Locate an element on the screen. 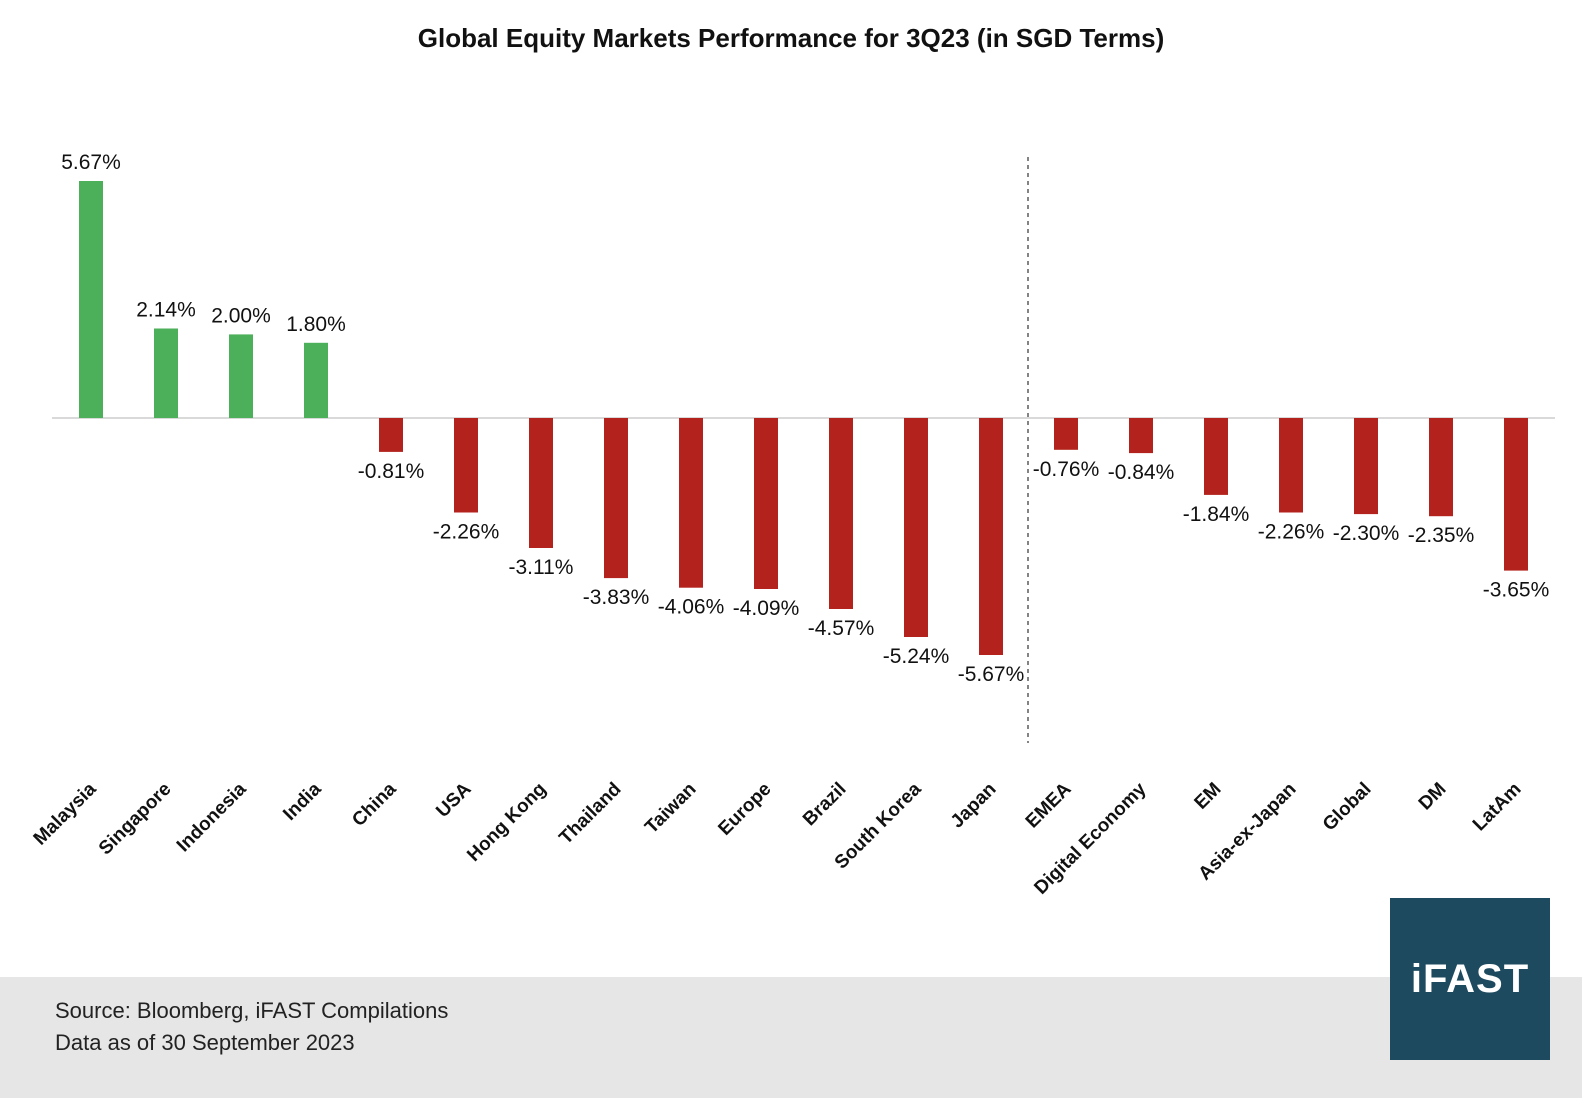  ifast-logo: iFAST is located at coordinates (1470, 979).